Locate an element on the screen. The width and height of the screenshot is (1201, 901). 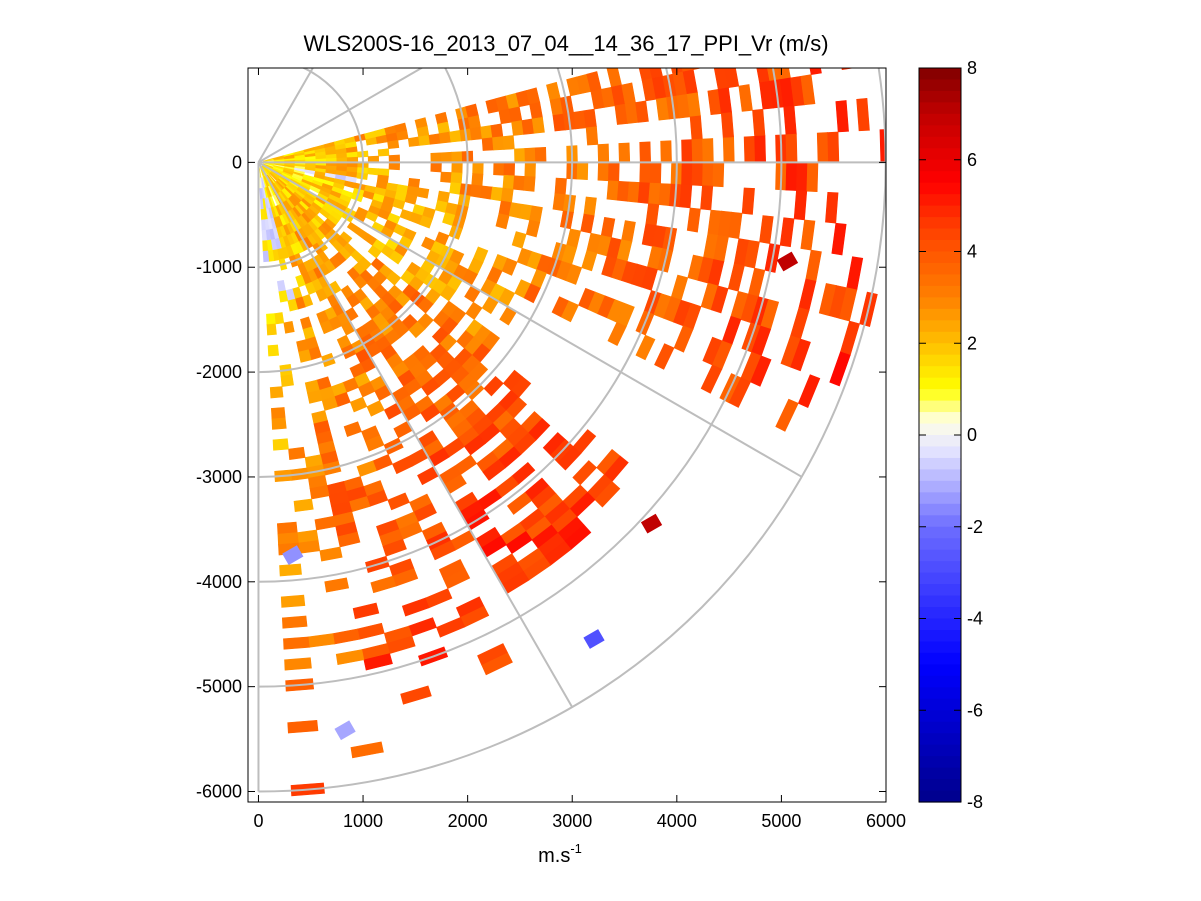
y-tick-label: -1000 is located at coordinates (219, 267).